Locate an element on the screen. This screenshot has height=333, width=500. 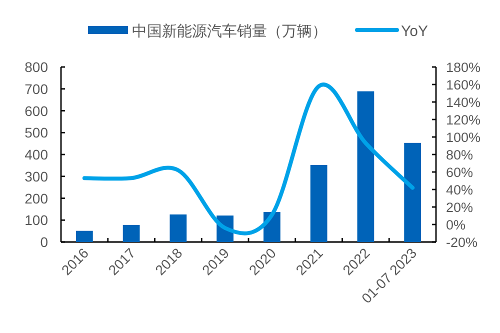
y-tick-label: 800 is located at coordinates (36, 67).